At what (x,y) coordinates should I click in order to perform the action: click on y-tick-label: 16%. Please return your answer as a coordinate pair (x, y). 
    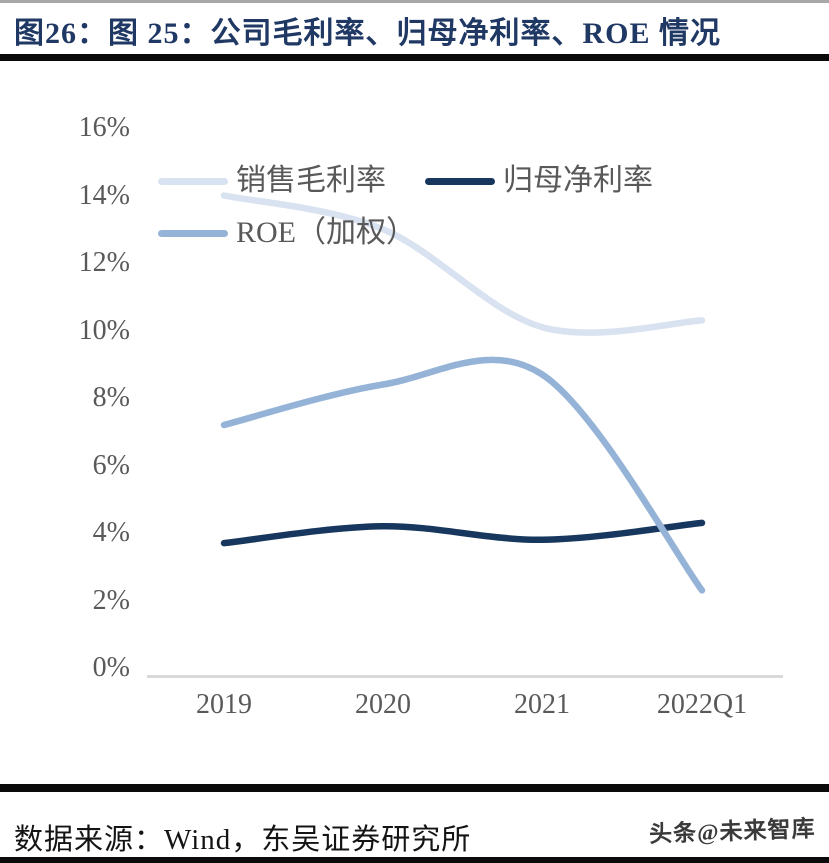
    Looking at the image, I should click on (104, 127).